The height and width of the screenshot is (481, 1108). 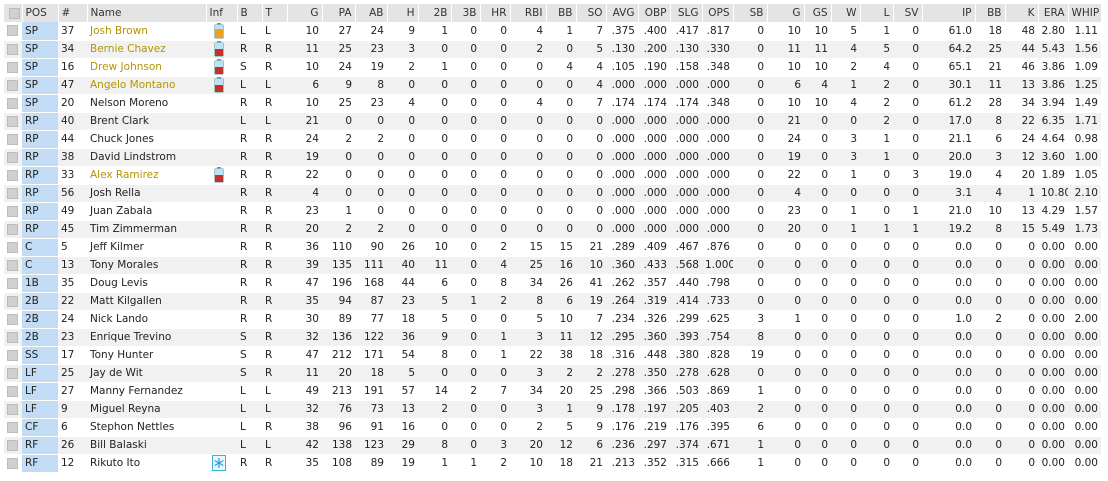 I want to click on column-header: #, so click(x=73, y=13).